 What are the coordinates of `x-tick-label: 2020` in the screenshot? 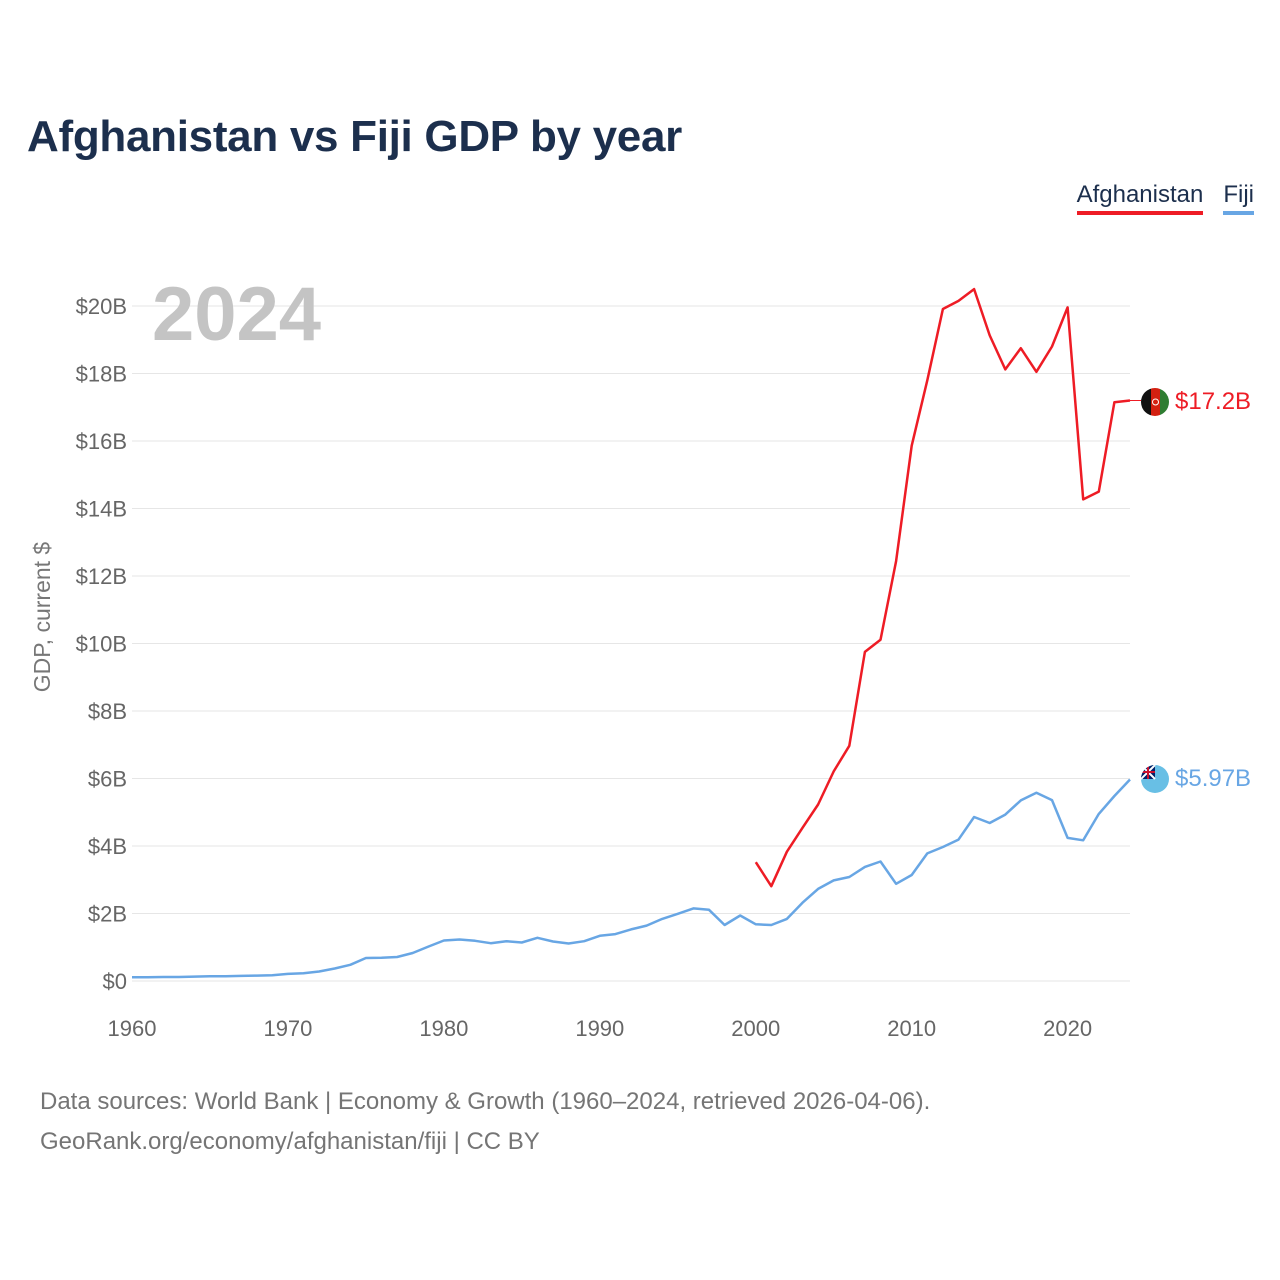 It's located at (1067, 1028).